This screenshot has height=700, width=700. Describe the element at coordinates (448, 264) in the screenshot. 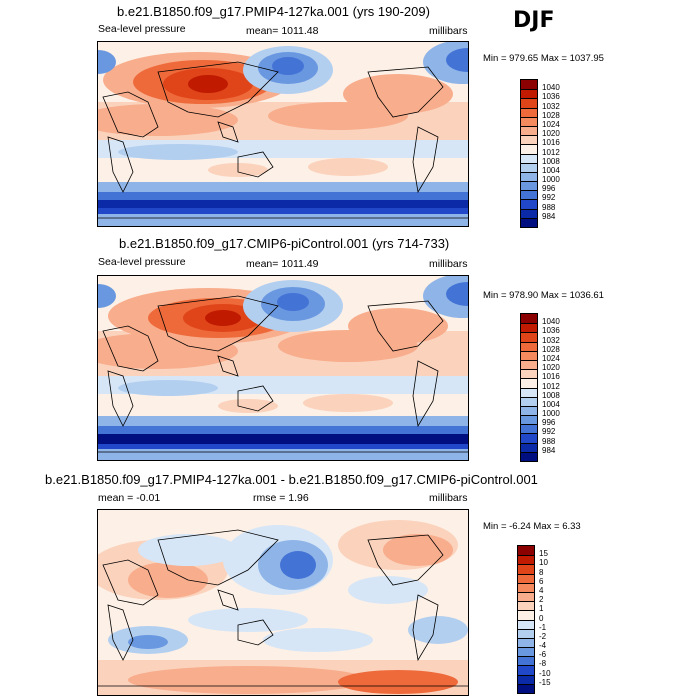

I see `panel2-units-label: millibars` at that location.